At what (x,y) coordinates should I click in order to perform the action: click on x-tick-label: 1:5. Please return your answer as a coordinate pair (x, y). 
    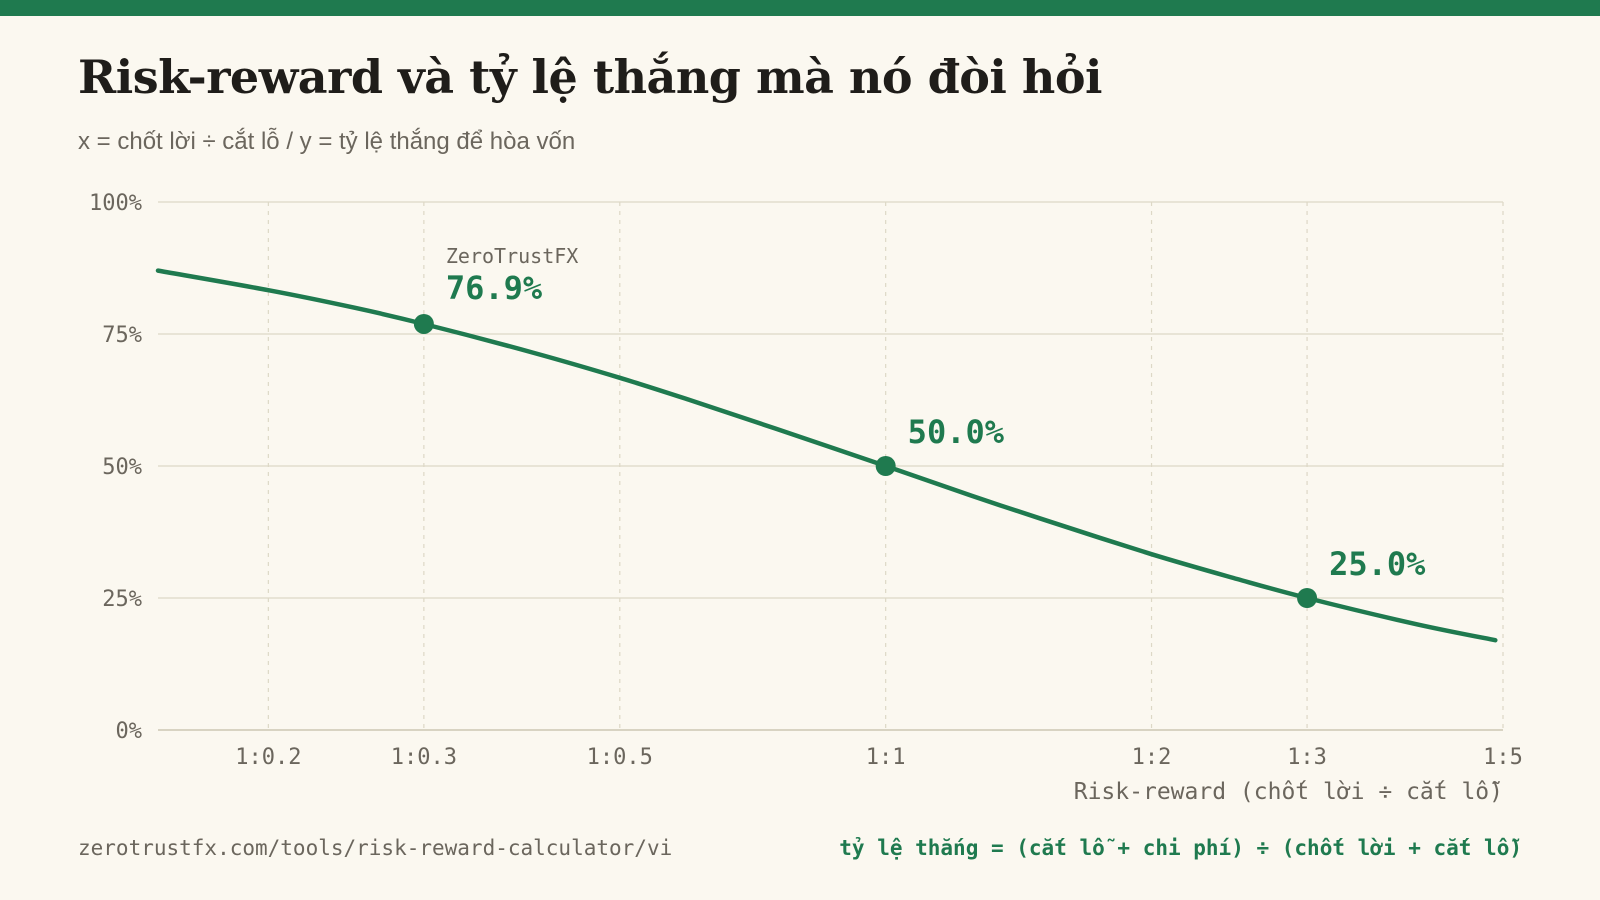
    Looking at the image, I should click on (1503, 757).